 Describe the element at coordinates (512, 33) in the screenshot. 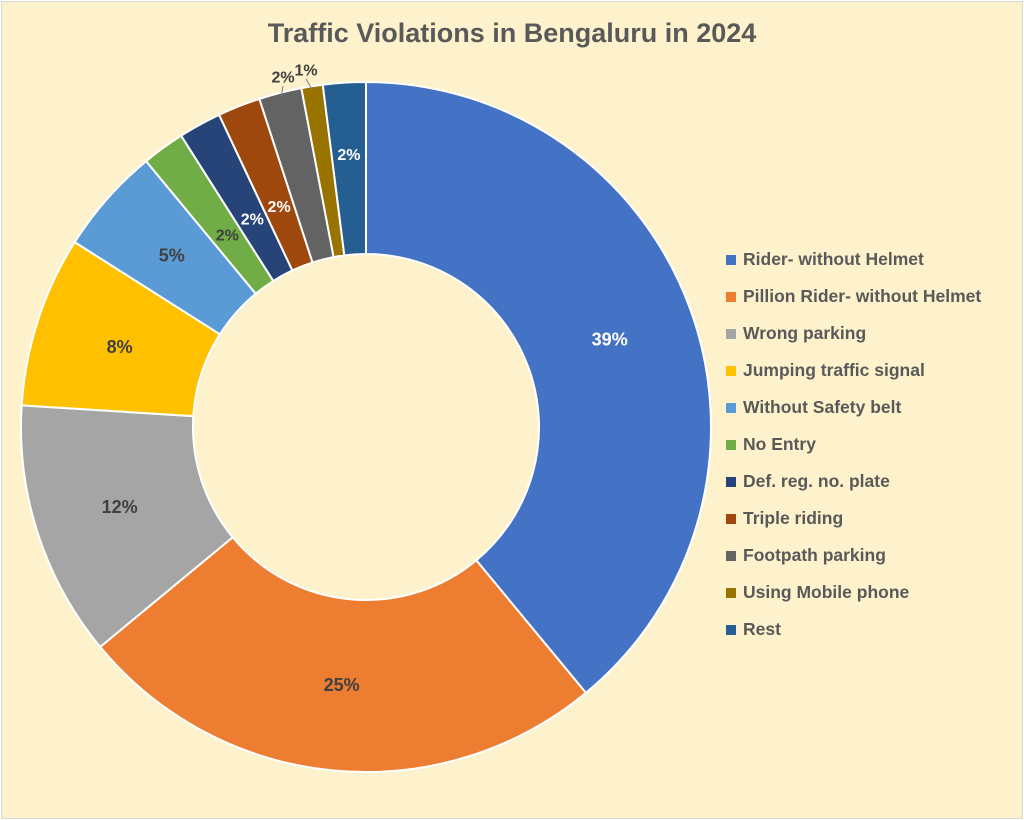

I see `chart-title: Traffic Violations in Bengaluru in 2024` at that location.